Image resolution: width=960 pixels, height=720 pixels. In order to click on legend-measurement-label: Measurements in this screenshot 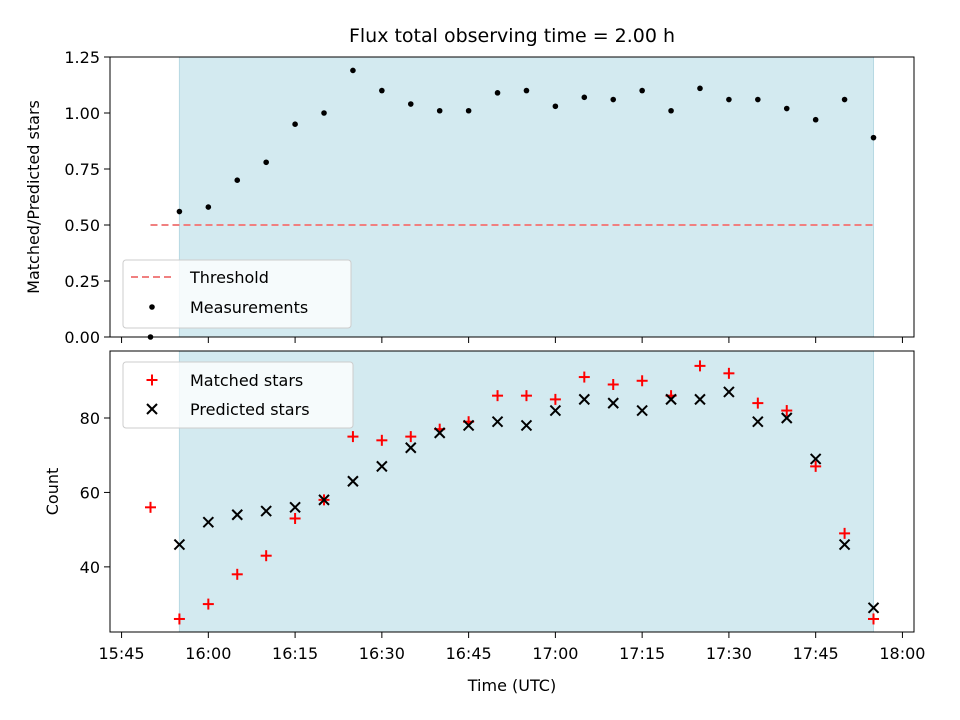, I will do `click(249, 307)`.